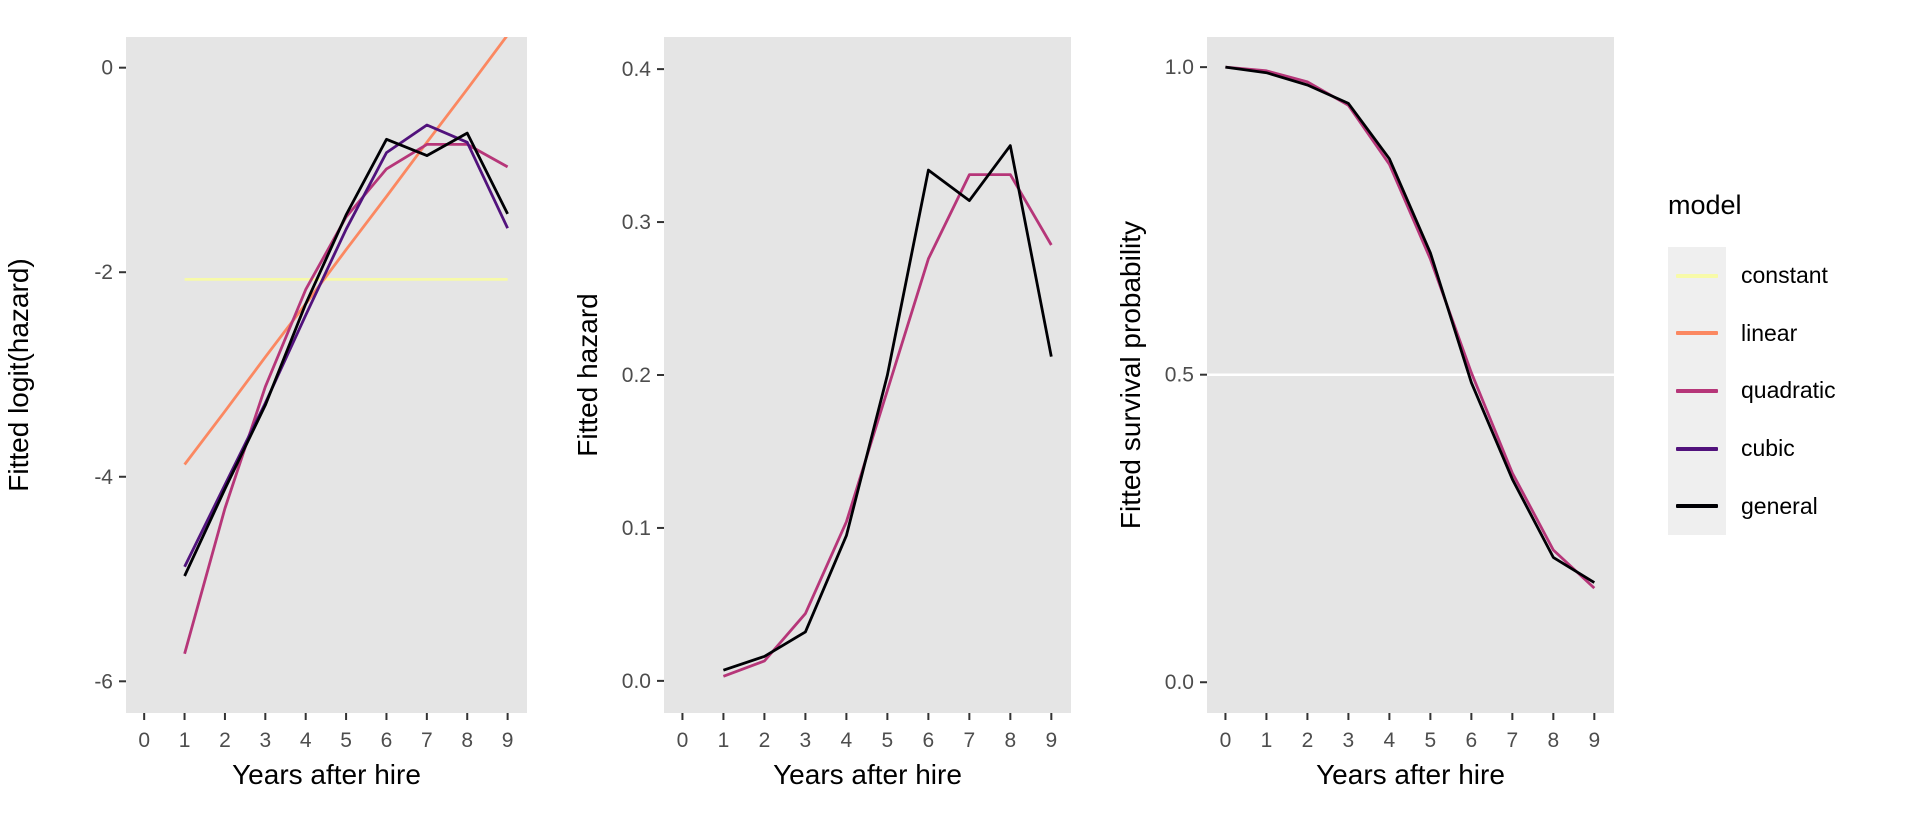 This screenshot has width=1920, height=840. What do you see at coordinates (587, 374) in the screenshot?
I see `y-axis-title: Fitted hazard` at bounding box center [587, 374].